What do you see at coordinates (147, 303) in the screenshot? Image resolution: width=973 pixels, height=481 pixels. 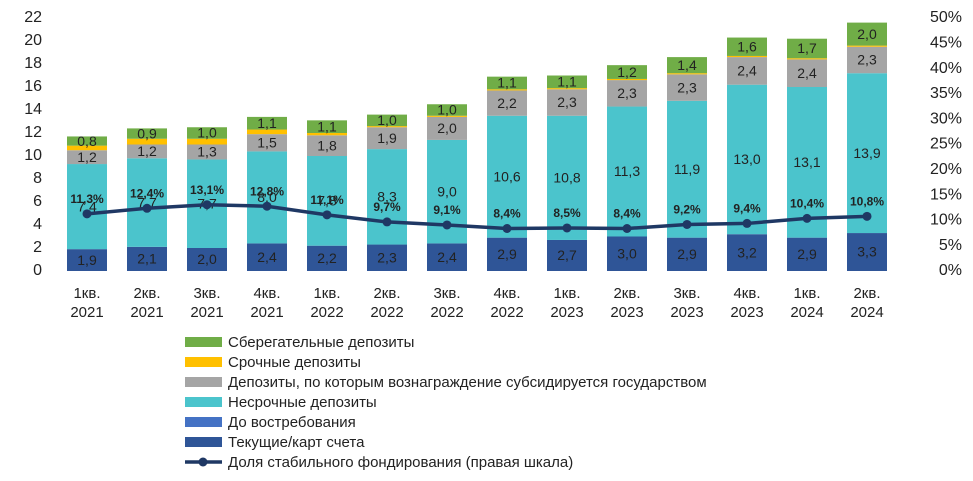 I see `x-tick-label: 2кв. 2021` at bounding box center [147, 303].